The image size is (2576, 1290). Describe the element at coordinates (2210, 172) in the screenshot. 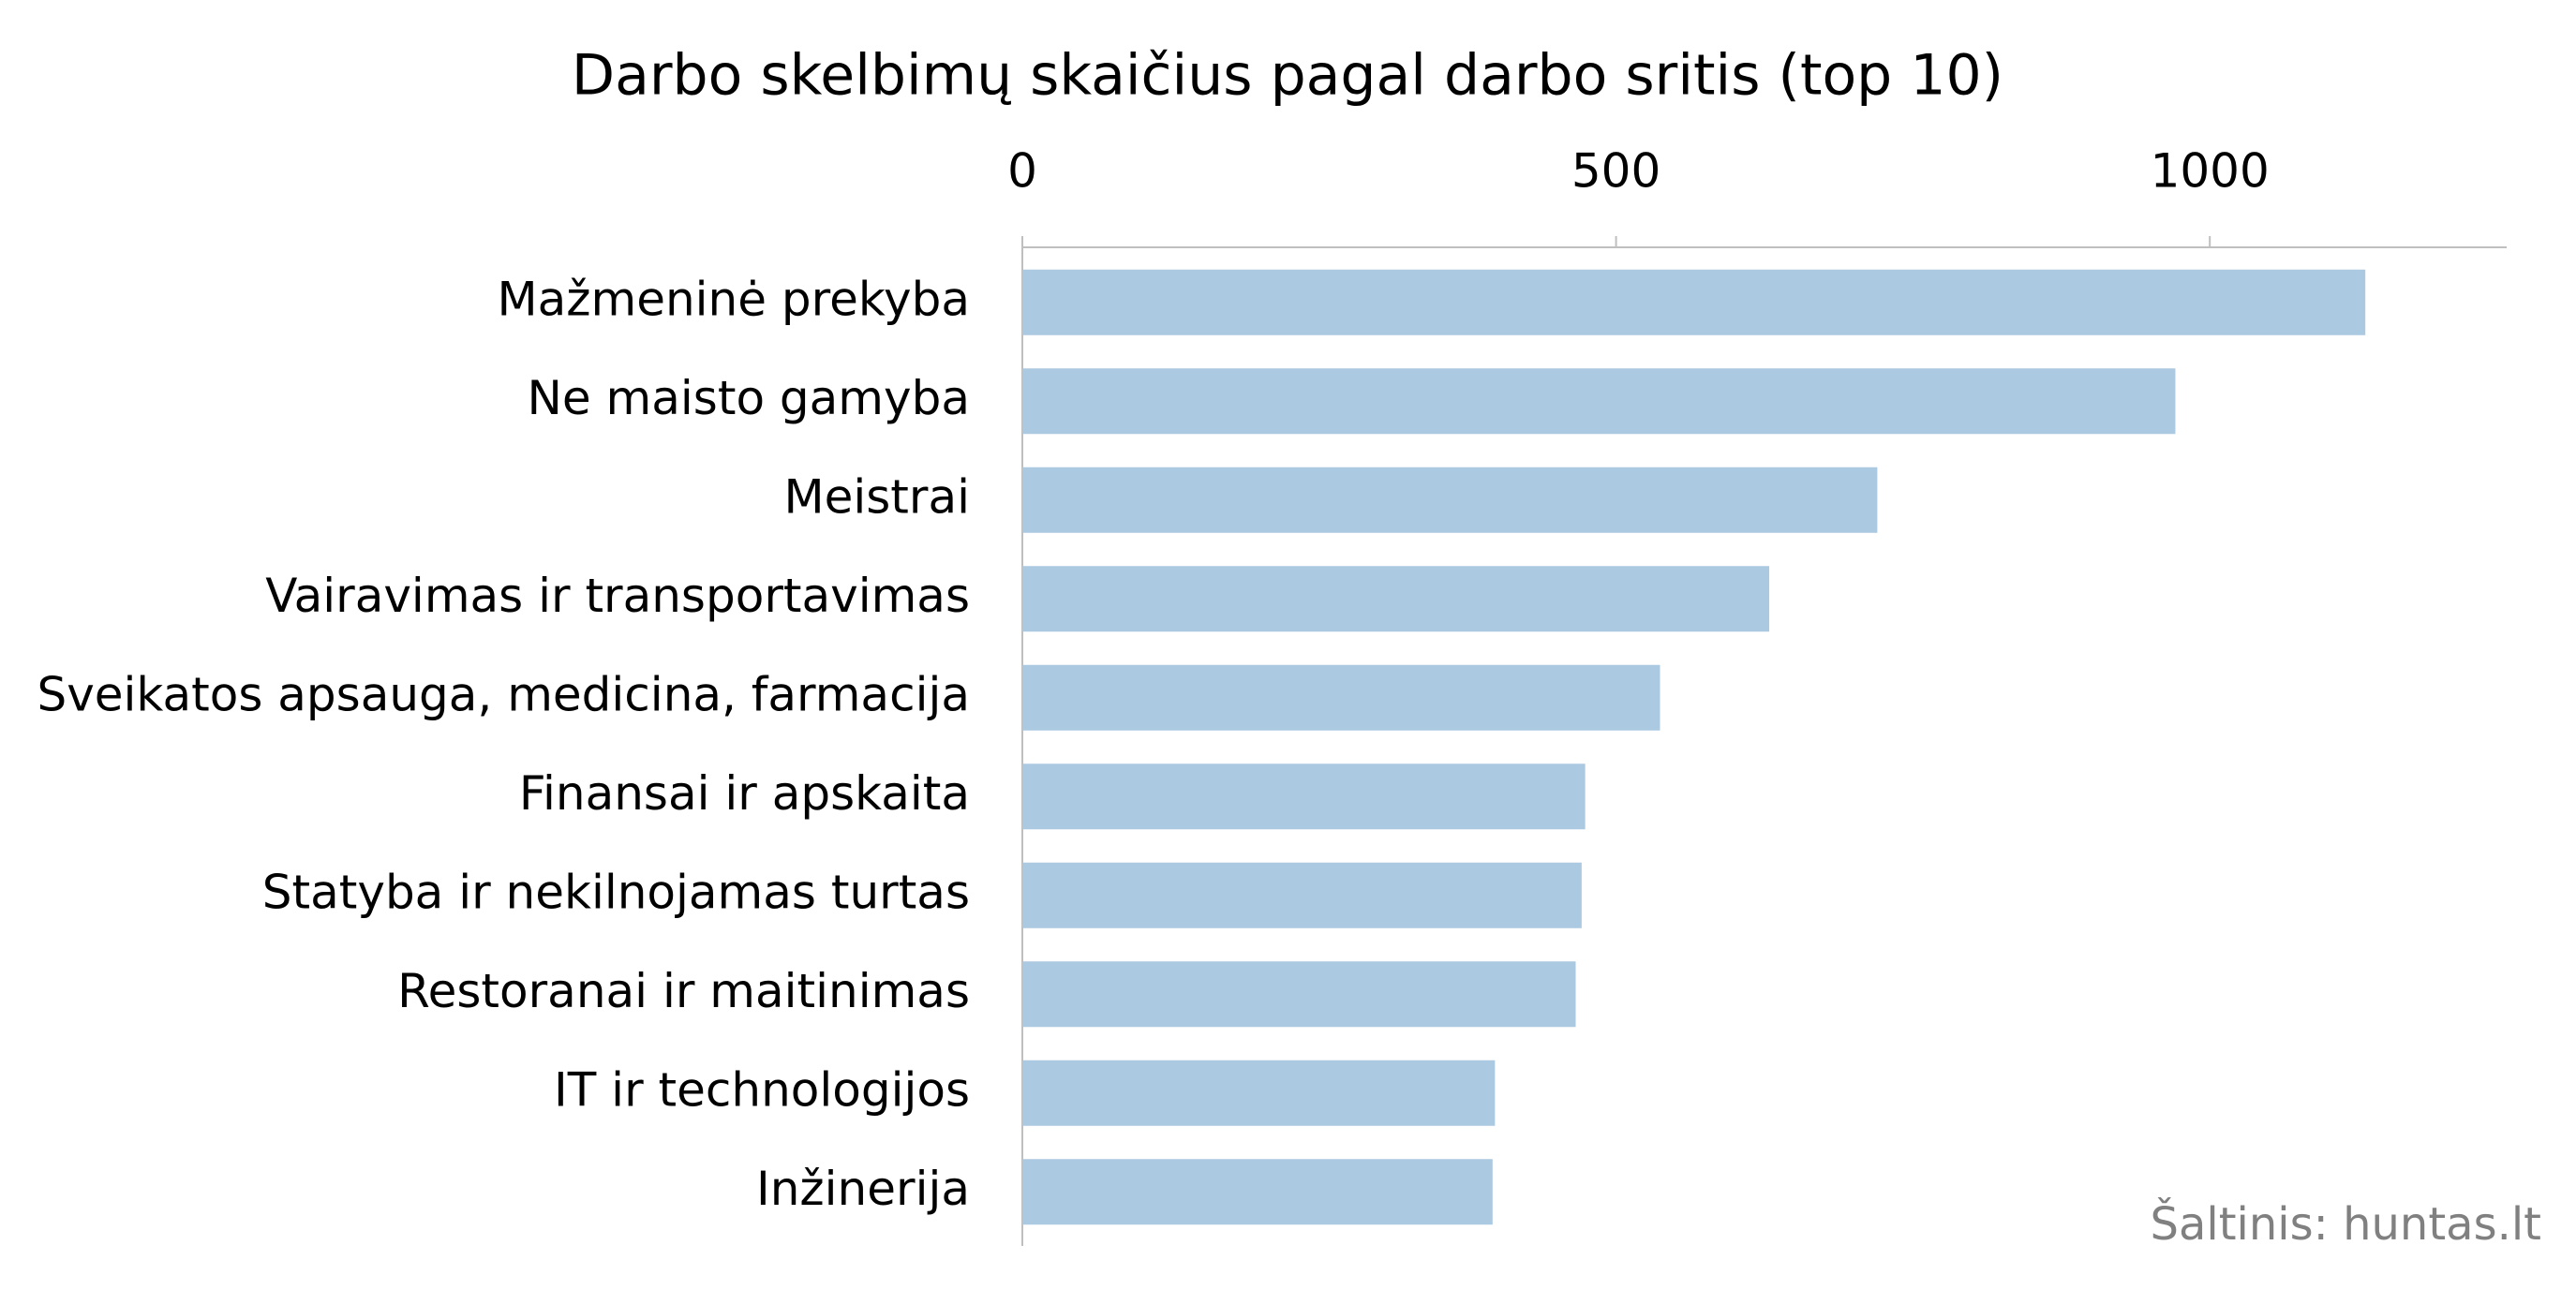

I see `x-tick-label: 1000` at that location.